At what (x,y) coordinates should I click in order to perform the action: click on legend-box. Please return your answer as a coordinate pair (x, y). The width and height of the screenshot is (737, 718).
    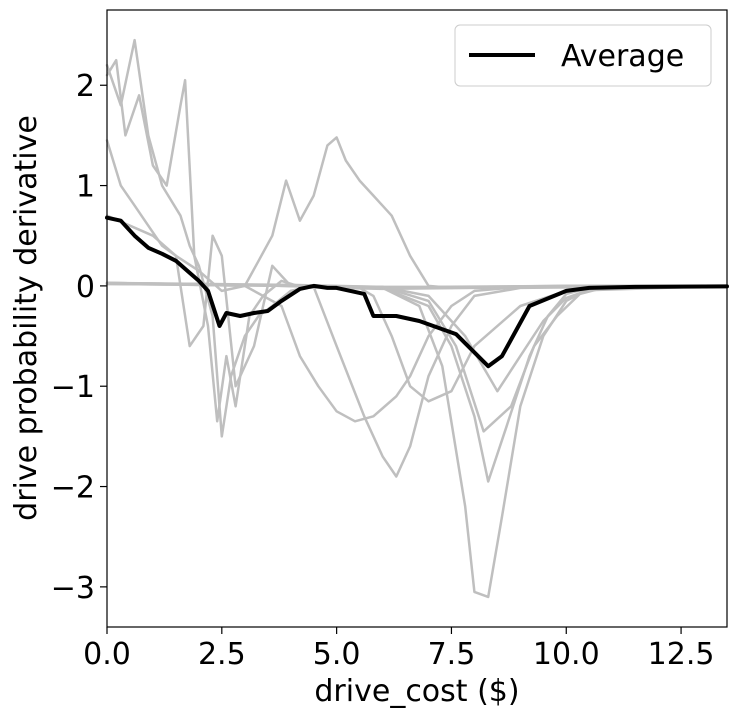
    Looking at the image, I should click on (583, 55).